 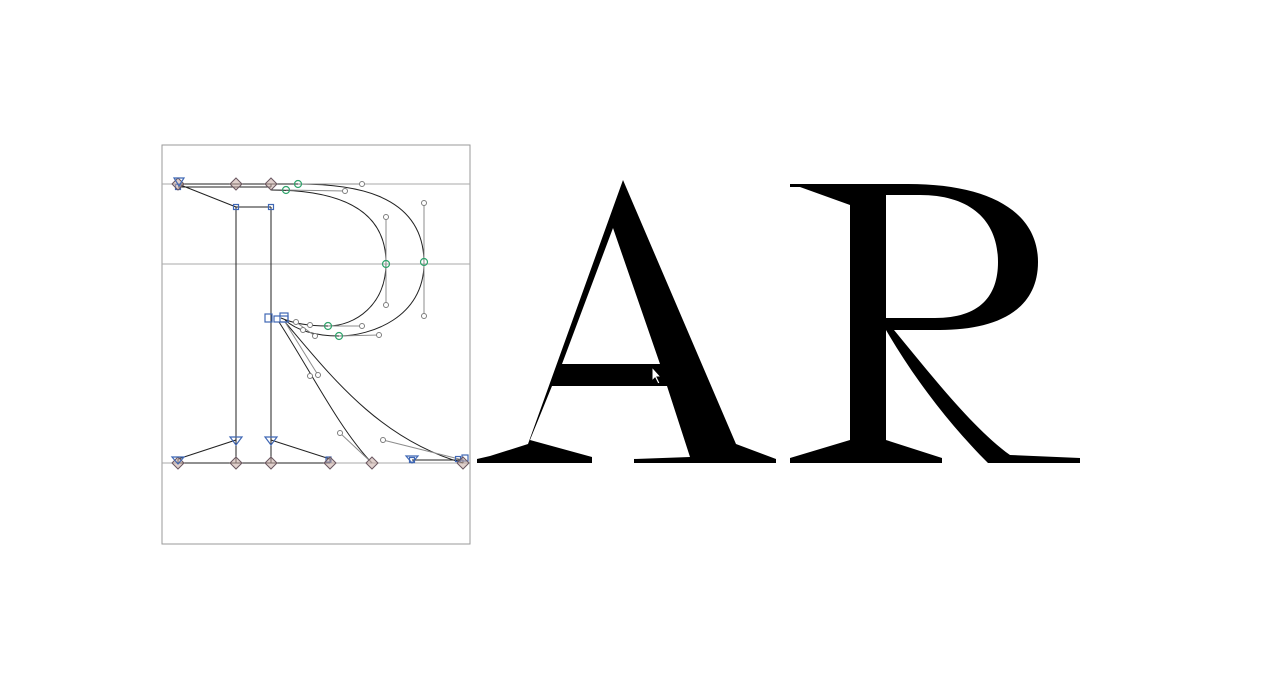 I want to click on mouse-pointer-icon, so click(x=657, y=375).